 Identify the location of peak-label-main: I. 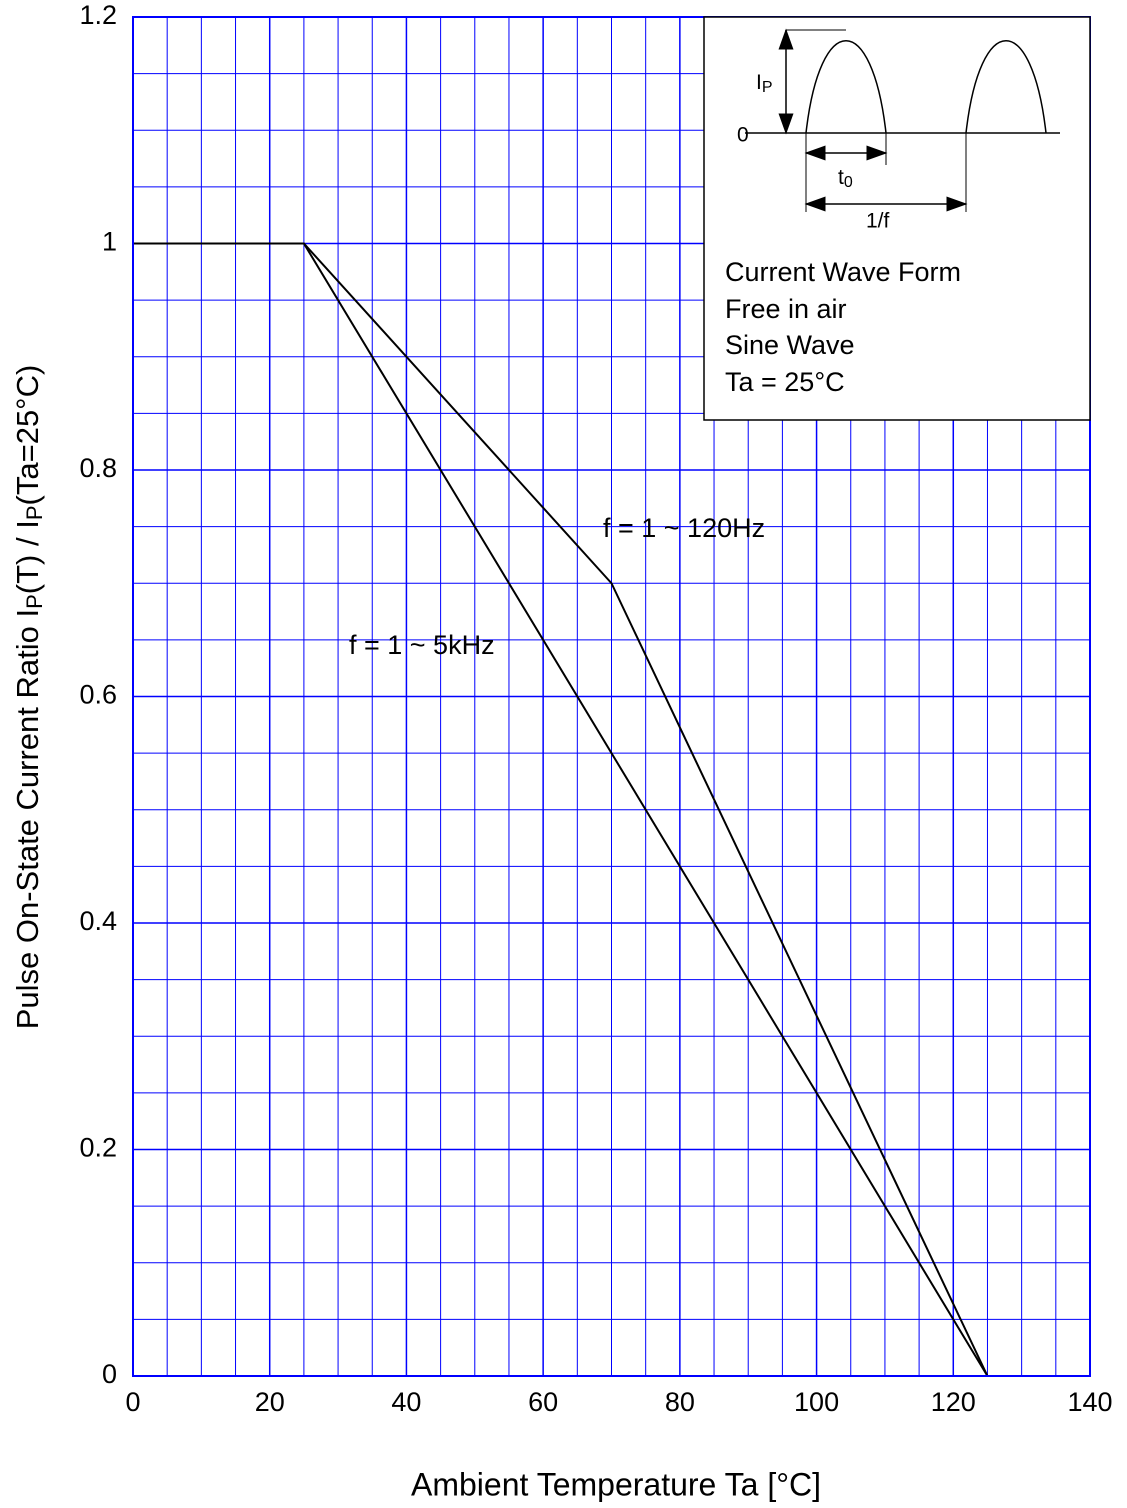
(759, 82).